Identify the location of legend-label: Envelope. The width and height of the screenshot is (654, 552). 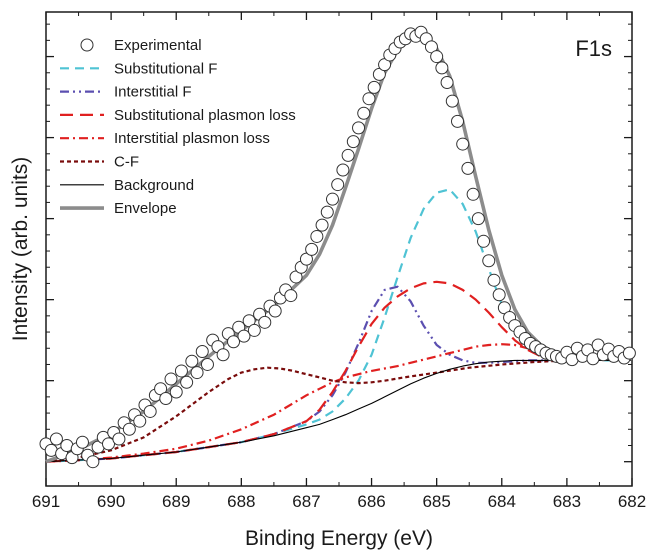
(145, 208).